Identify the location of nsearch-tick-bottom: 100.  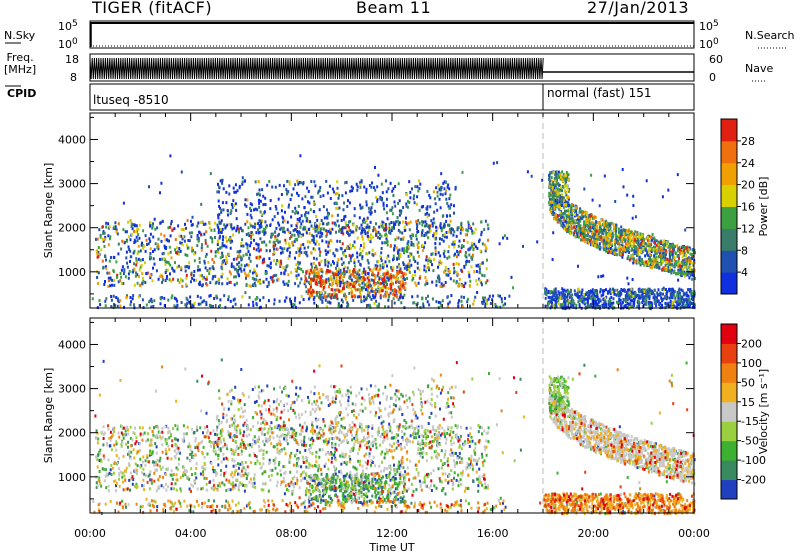
(709, 44).